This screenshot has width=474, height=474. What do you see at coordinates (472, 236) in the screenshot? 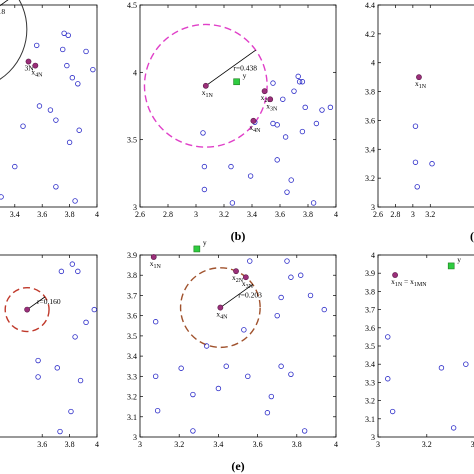
I see `panel-caption: (` at bounding box center [472, 236].